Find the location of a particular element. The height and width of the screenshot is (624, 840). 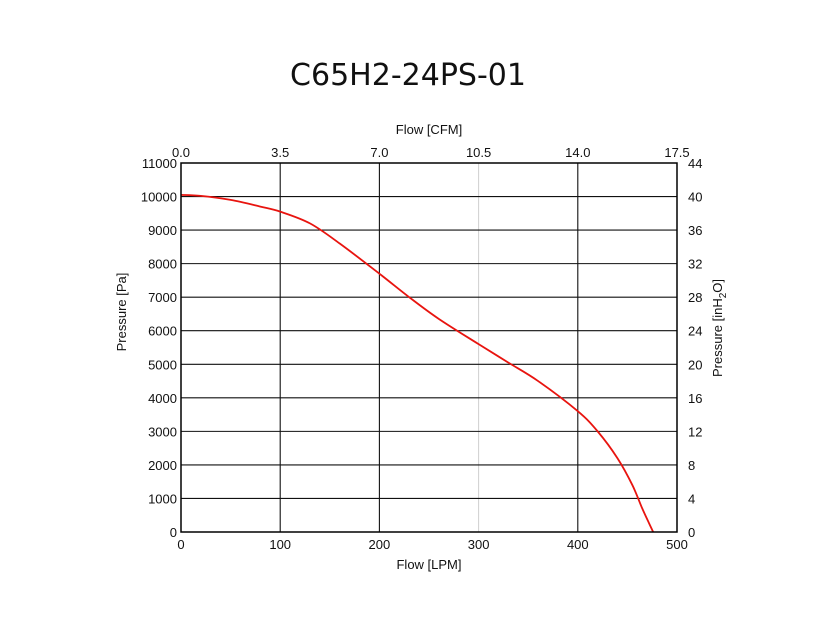

y2-tick-label: 20 is located at coordinates (695, 364).